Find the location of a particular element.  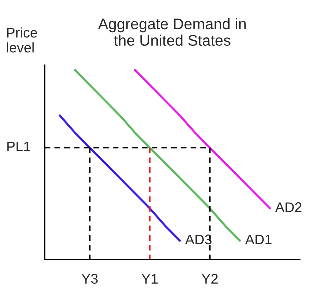

series-label: AD2 is located at coordinates (288, 207).